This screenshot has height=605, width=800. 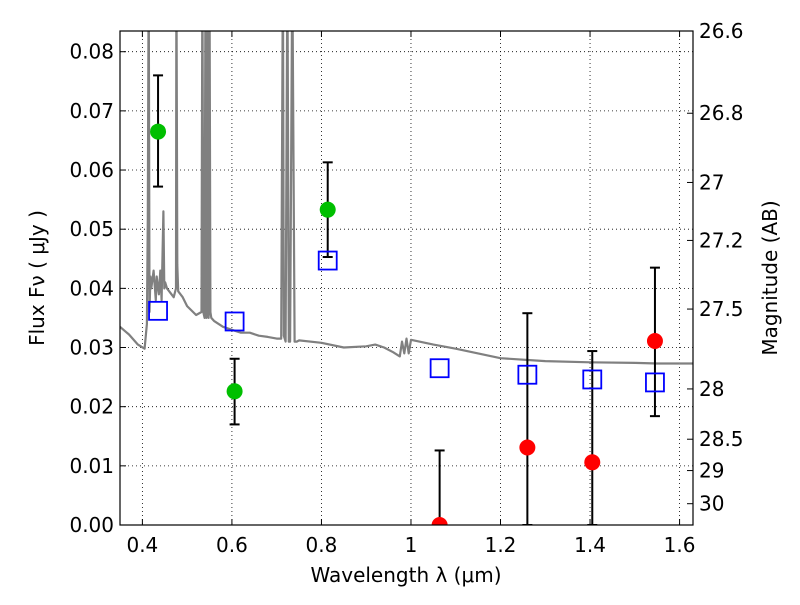 I want to click on x-tick-label: 1.2, so click(x=501, y=545).